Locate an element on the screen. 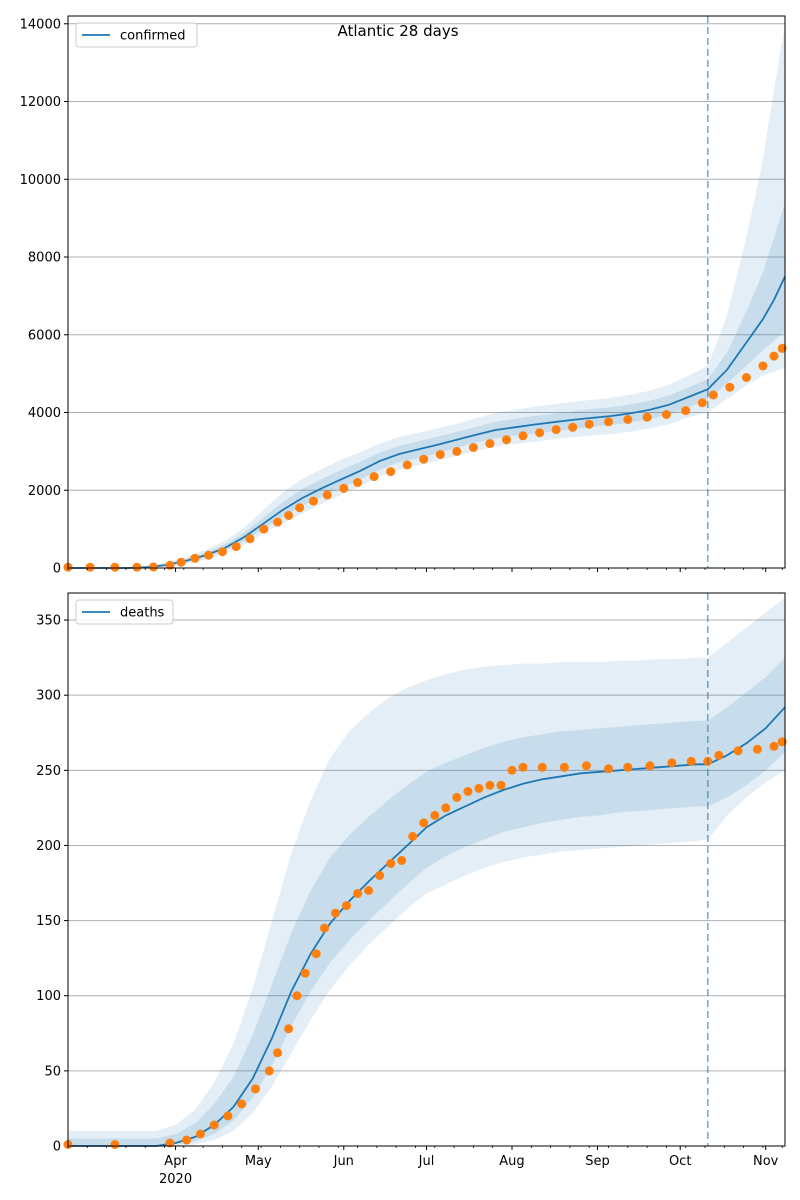 The height and width of the screenshot is (1200, 800). y-tick-label: 10000 is located at coordinates (40, 180).